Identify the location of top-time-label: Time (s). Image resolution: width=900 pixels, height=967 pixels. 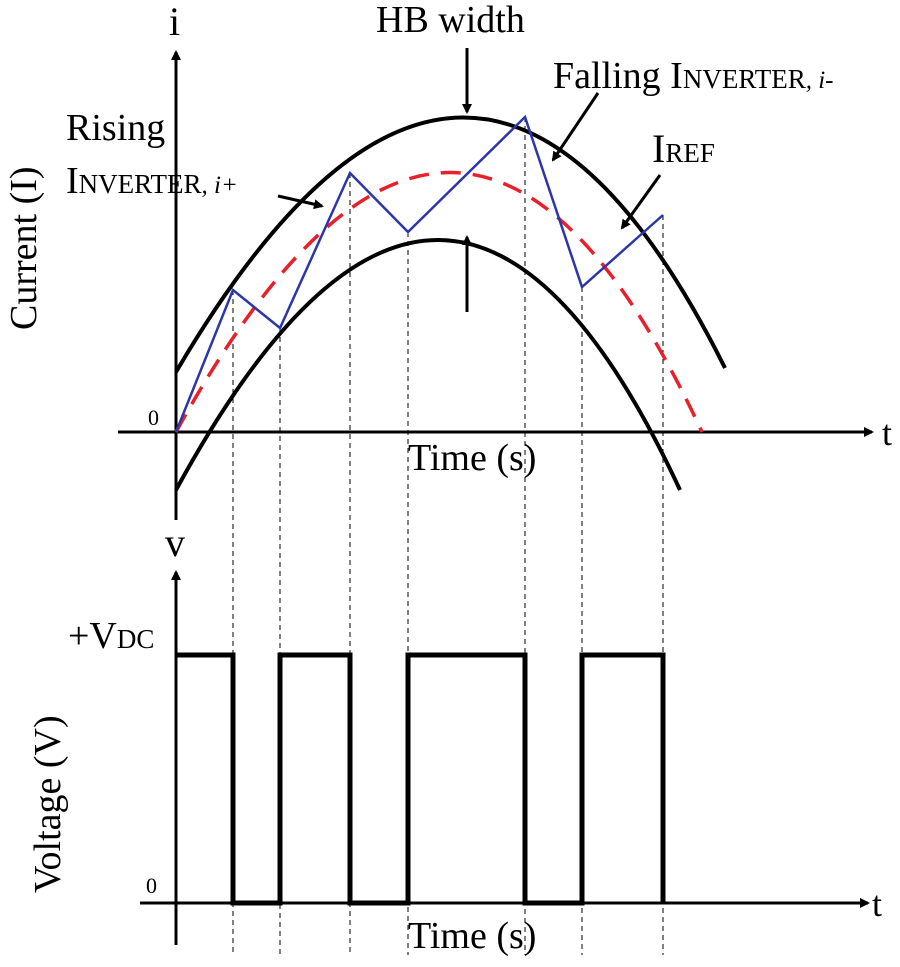
(472, 458).